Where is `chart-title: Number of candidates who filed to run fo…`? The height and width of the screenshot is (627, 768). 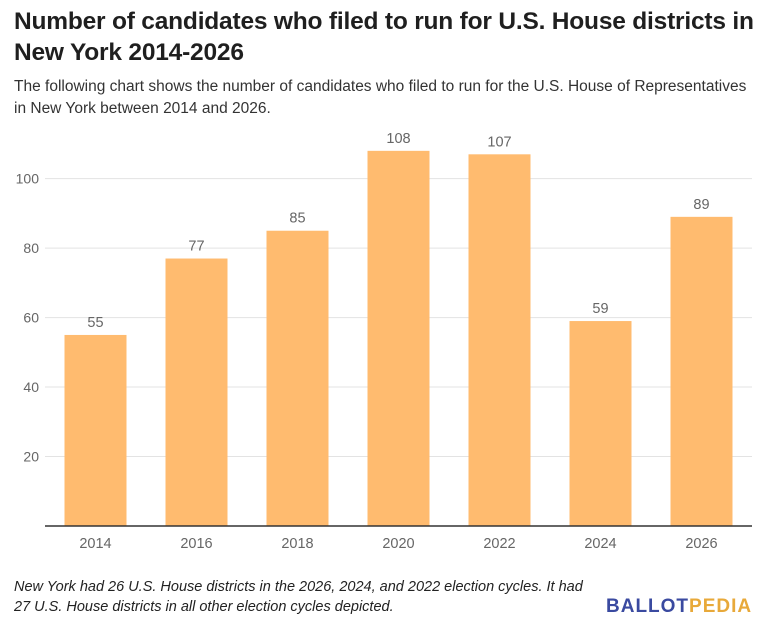 chart-title: Number of candidates who filed to run fo… is located at coordinates (384, 37).